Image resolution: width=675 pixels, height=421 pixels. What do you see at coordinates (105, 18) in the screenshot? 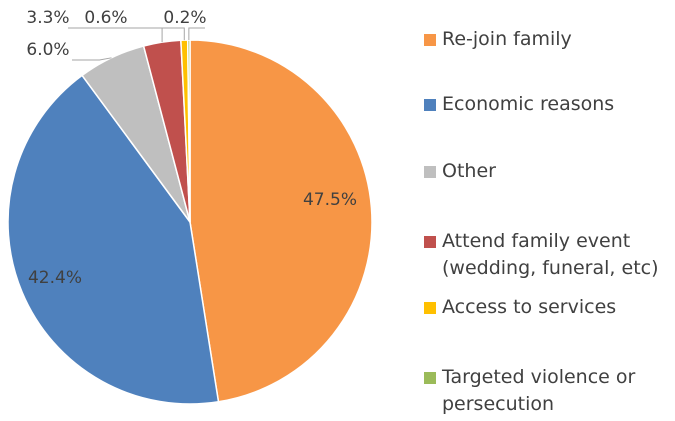
I see `data-label: 0.6%` at bounding box center [105, 18].